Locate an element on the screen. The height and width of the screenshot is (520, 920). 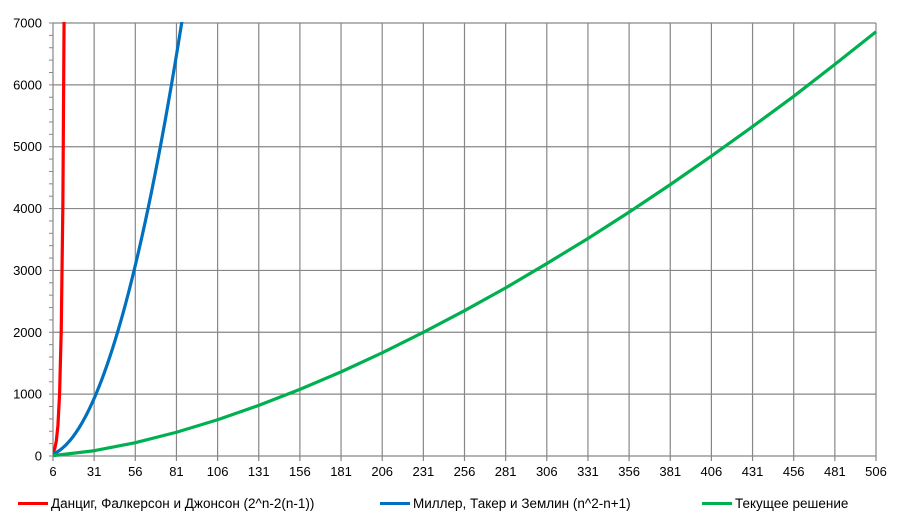
x-tick-label: 331 is located at coordinates (588, 471).